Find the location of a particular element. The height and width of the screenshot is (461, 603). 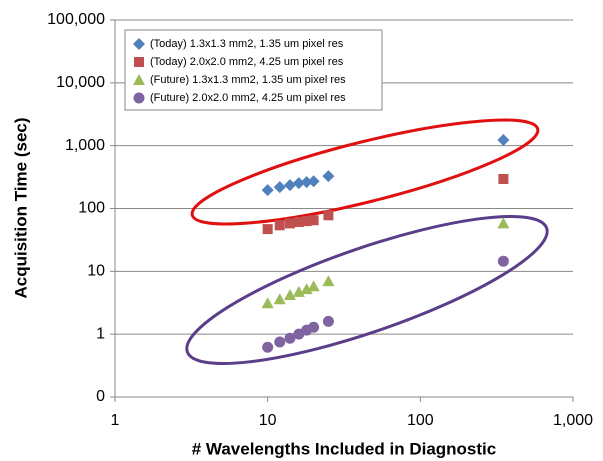

x-tick-label: 1 is located at coordinates (115, 420).